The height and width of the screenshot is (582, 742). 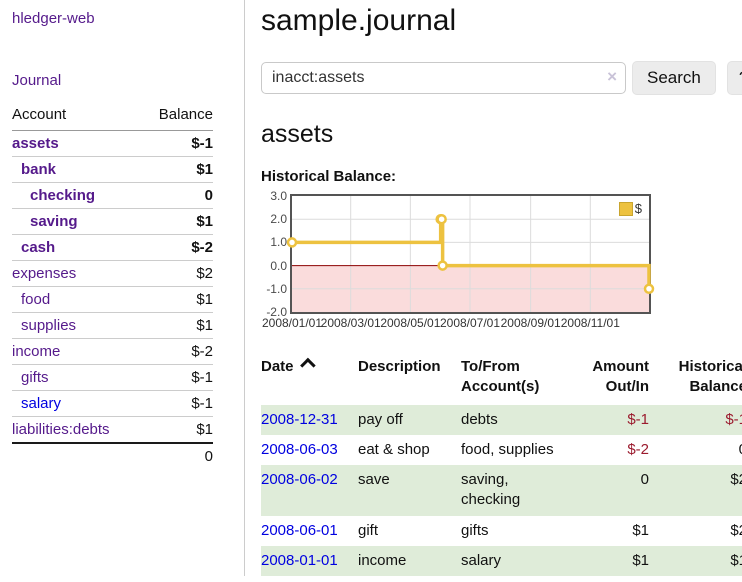 What do you see at coordinates (479, 419) in the screenshot?
I see `register-accounts-cell: debts` at bounding box center [479, 419].